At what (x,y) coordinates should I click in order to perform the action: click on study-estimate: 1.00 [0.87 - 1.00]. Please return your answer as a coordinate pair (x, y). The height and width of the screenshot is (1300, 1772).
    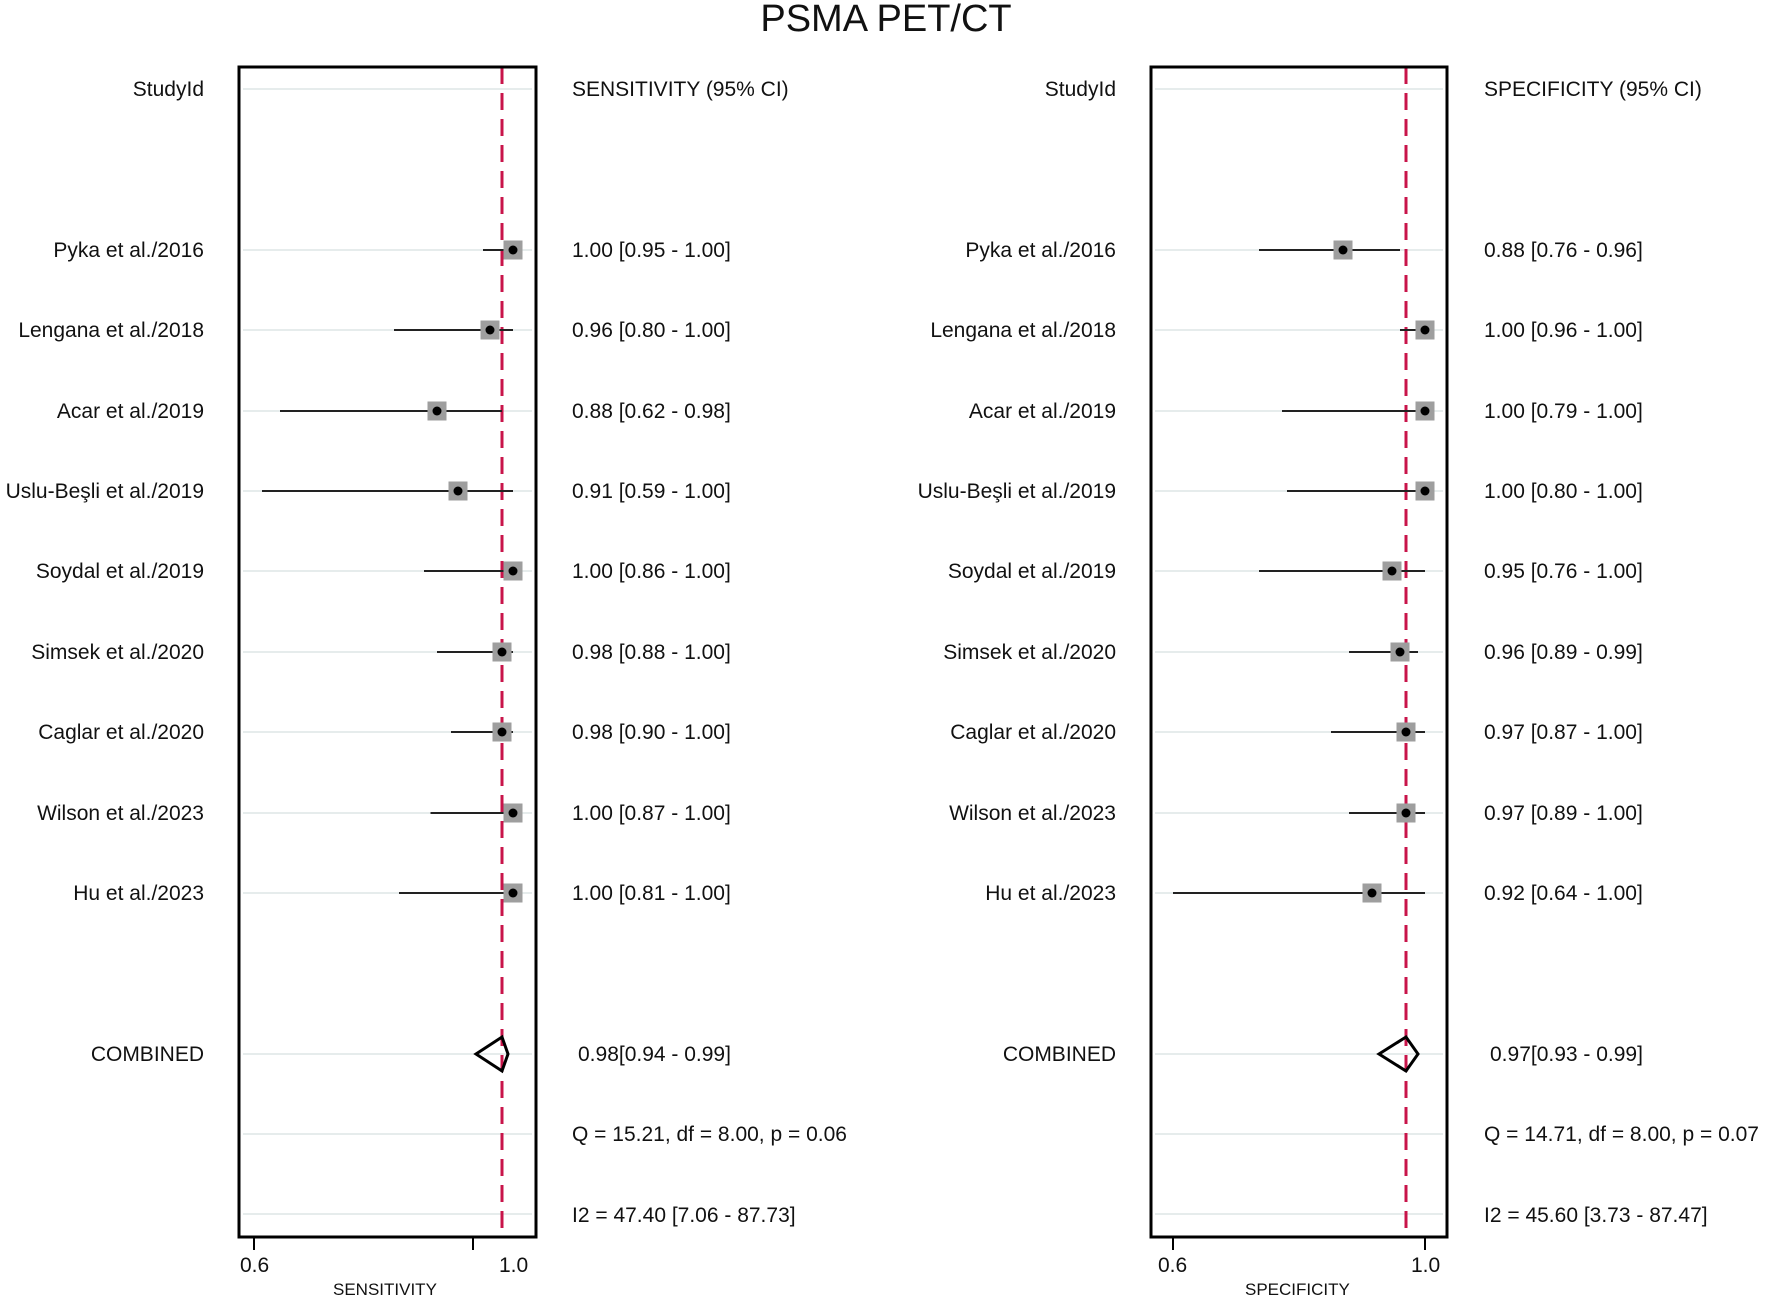
    Looking at the image, I should click on (651, 813).